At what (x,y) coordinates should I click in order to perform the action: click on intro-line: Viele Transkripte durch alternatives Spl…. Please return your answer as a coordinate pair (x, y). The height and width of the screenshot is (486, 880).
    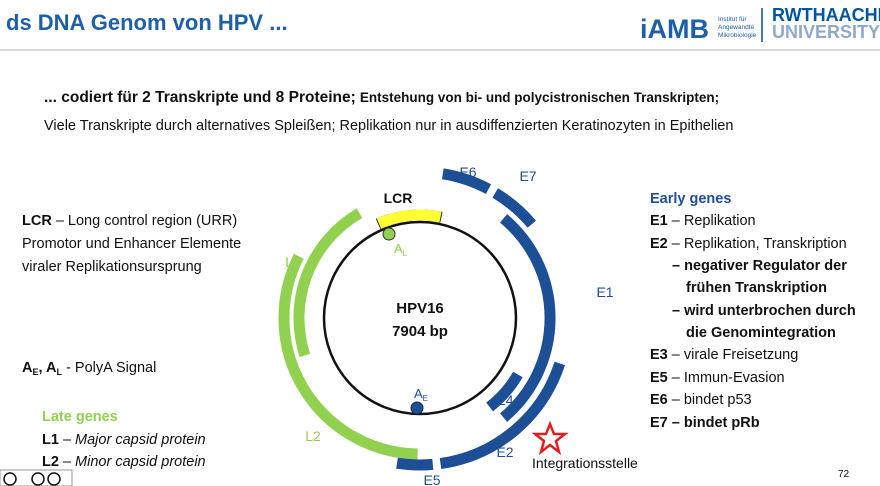
    Looking at the image, I should click on (388, 126).